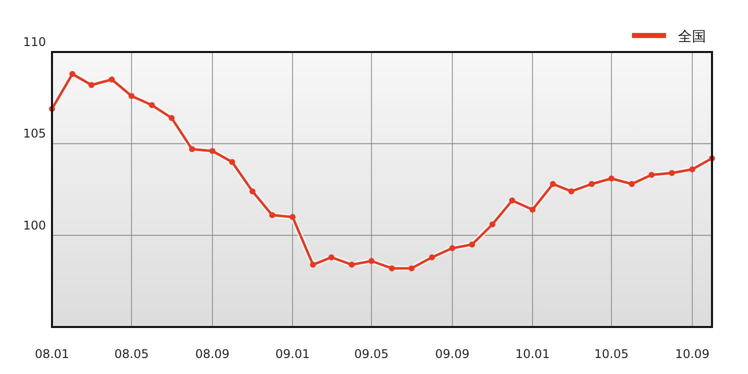 Image resolution: width=748 pixels, height=374 pixels. What do you see at coordinates (692, 37) in the screenshot?
I see `legend-label: 全国` at bounding box center [692, 37].